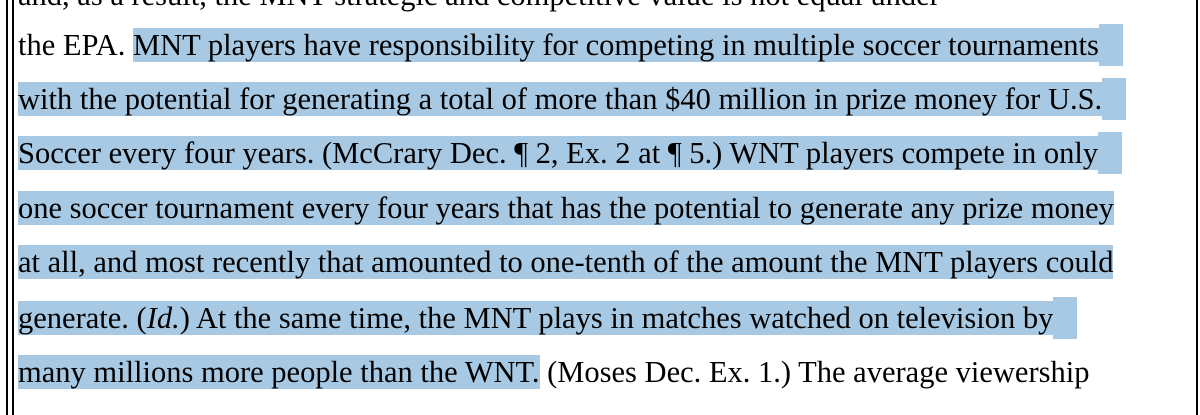 This screenshot has height=415, width=1200. What do you see at coordinates (82, 318) in the screenshot?
I see `text-segment: generate. (` at bounding box center [82, 318].